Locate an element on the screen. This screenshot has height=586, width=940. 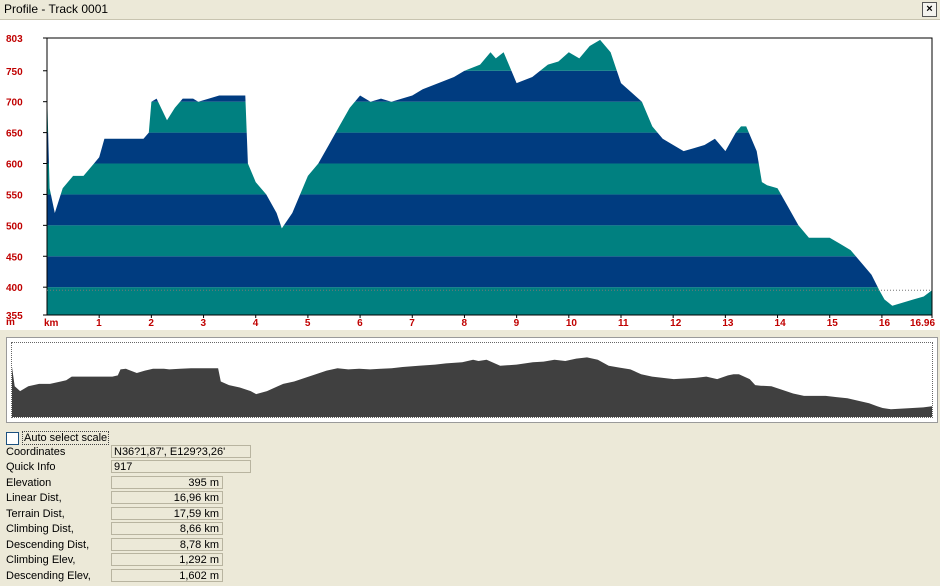
terrain-dist-value: 17,59 km is located at coordinates (167, 513).